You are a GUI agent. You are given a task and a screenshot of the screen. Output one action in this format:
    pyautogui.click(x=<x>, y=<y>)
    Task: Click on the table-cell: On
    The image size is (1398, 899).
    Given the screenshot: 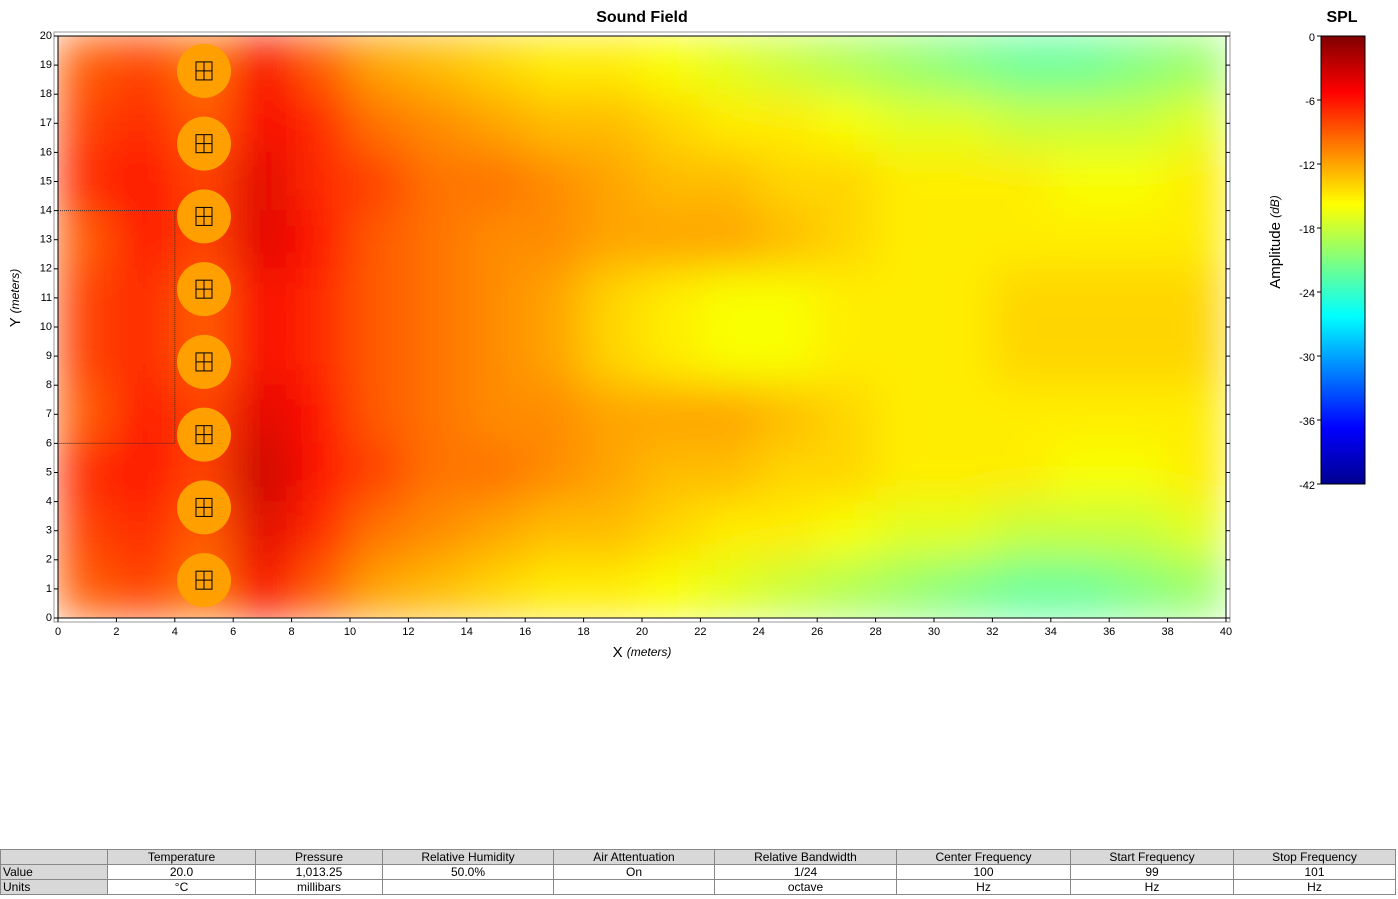 What is the action you would take?
    pyautogui.click(x=634, y=872)
    